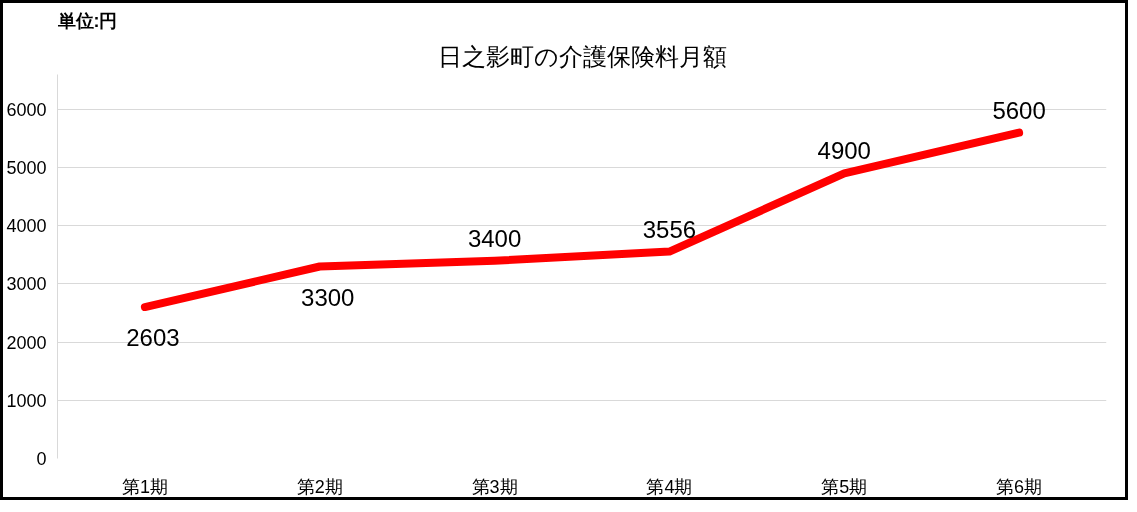 The image size is (1137, 512). I want to click on x-tick-label: 第2期, so click(319, 486).